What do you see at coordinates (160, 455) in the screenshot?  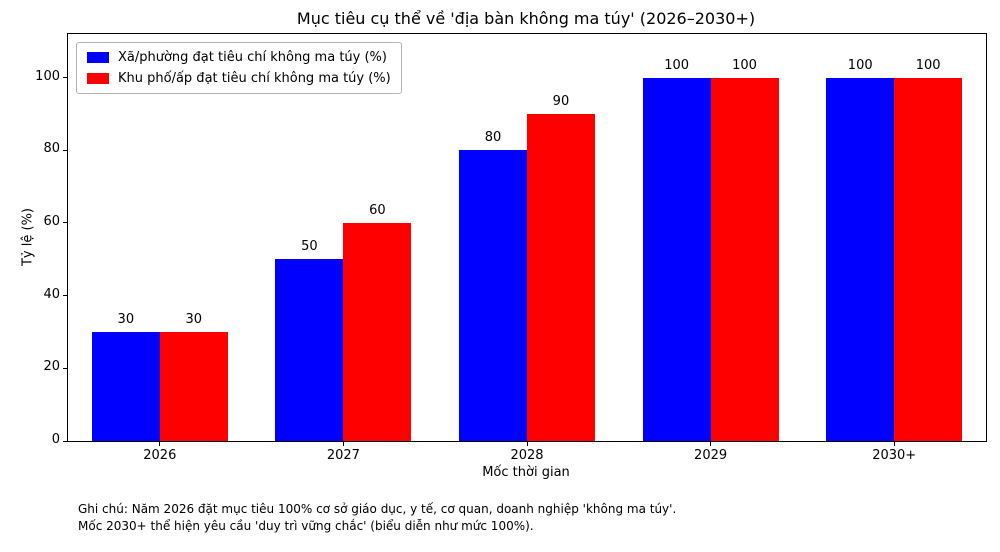 I see `x-tick-label: 2026` at bounding box center [160, 455].